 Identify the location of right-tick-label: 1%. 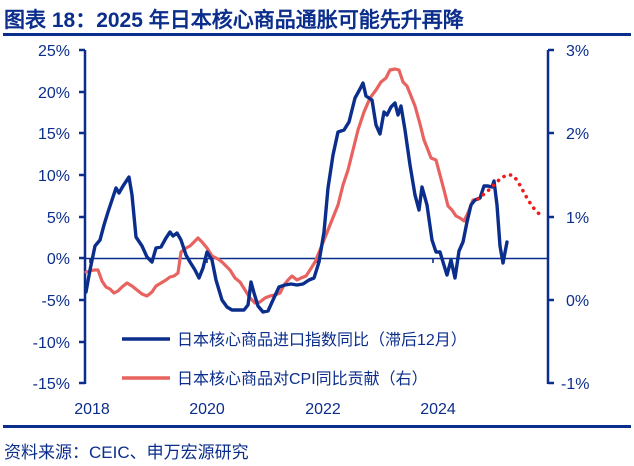
(577, 218).